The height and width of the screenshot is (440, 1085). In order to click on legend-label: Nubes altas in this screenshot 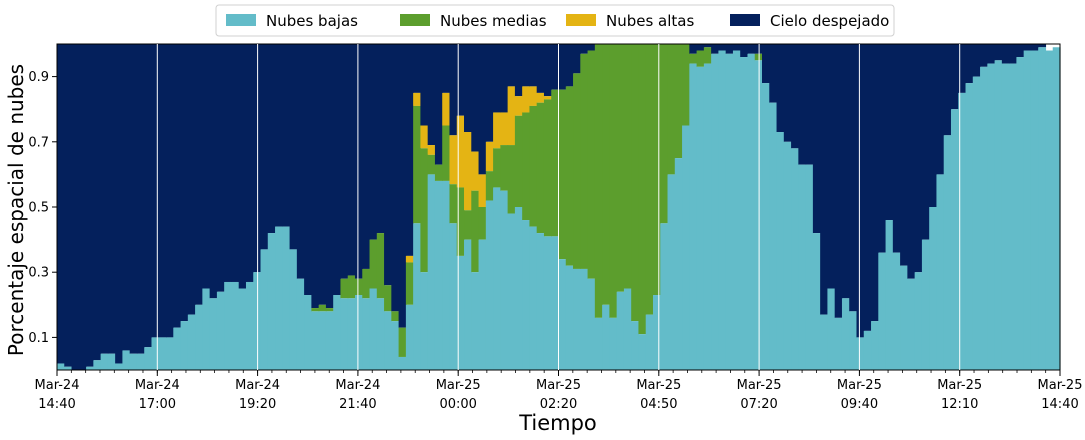, I will do `click(650, 21)`.